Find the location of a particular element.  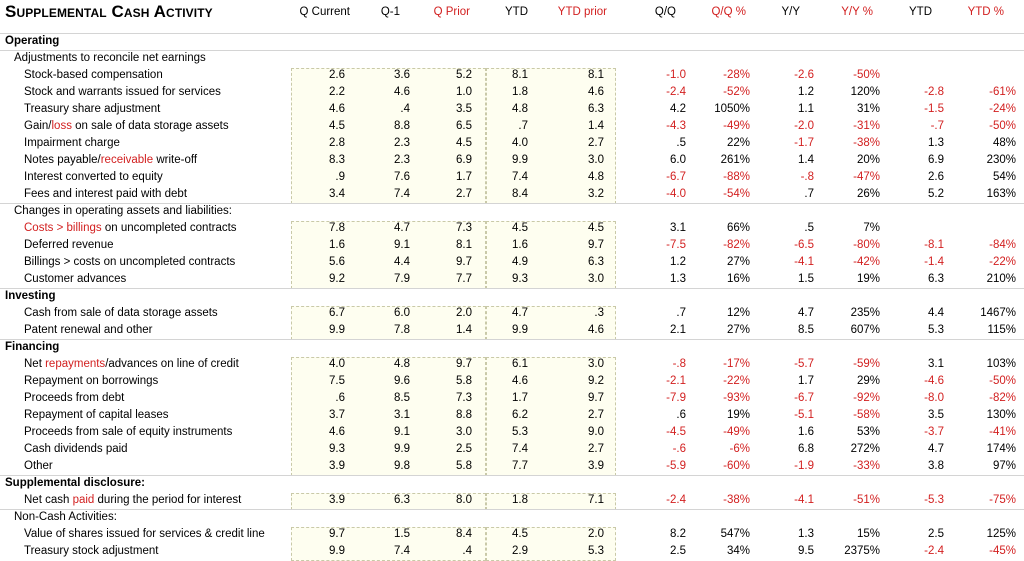

cell: 5.3 is located at coordinates (520, 432).